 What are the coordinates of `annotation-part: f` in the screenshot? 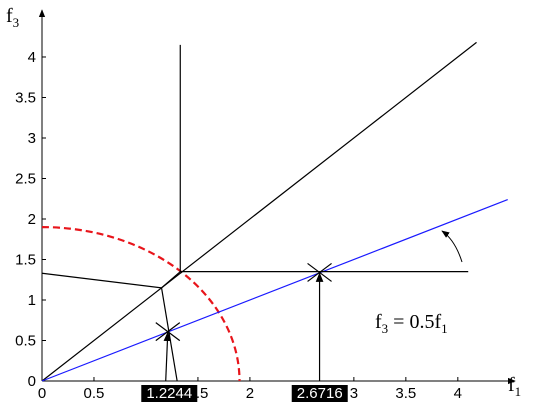 It's located at (378, 322).